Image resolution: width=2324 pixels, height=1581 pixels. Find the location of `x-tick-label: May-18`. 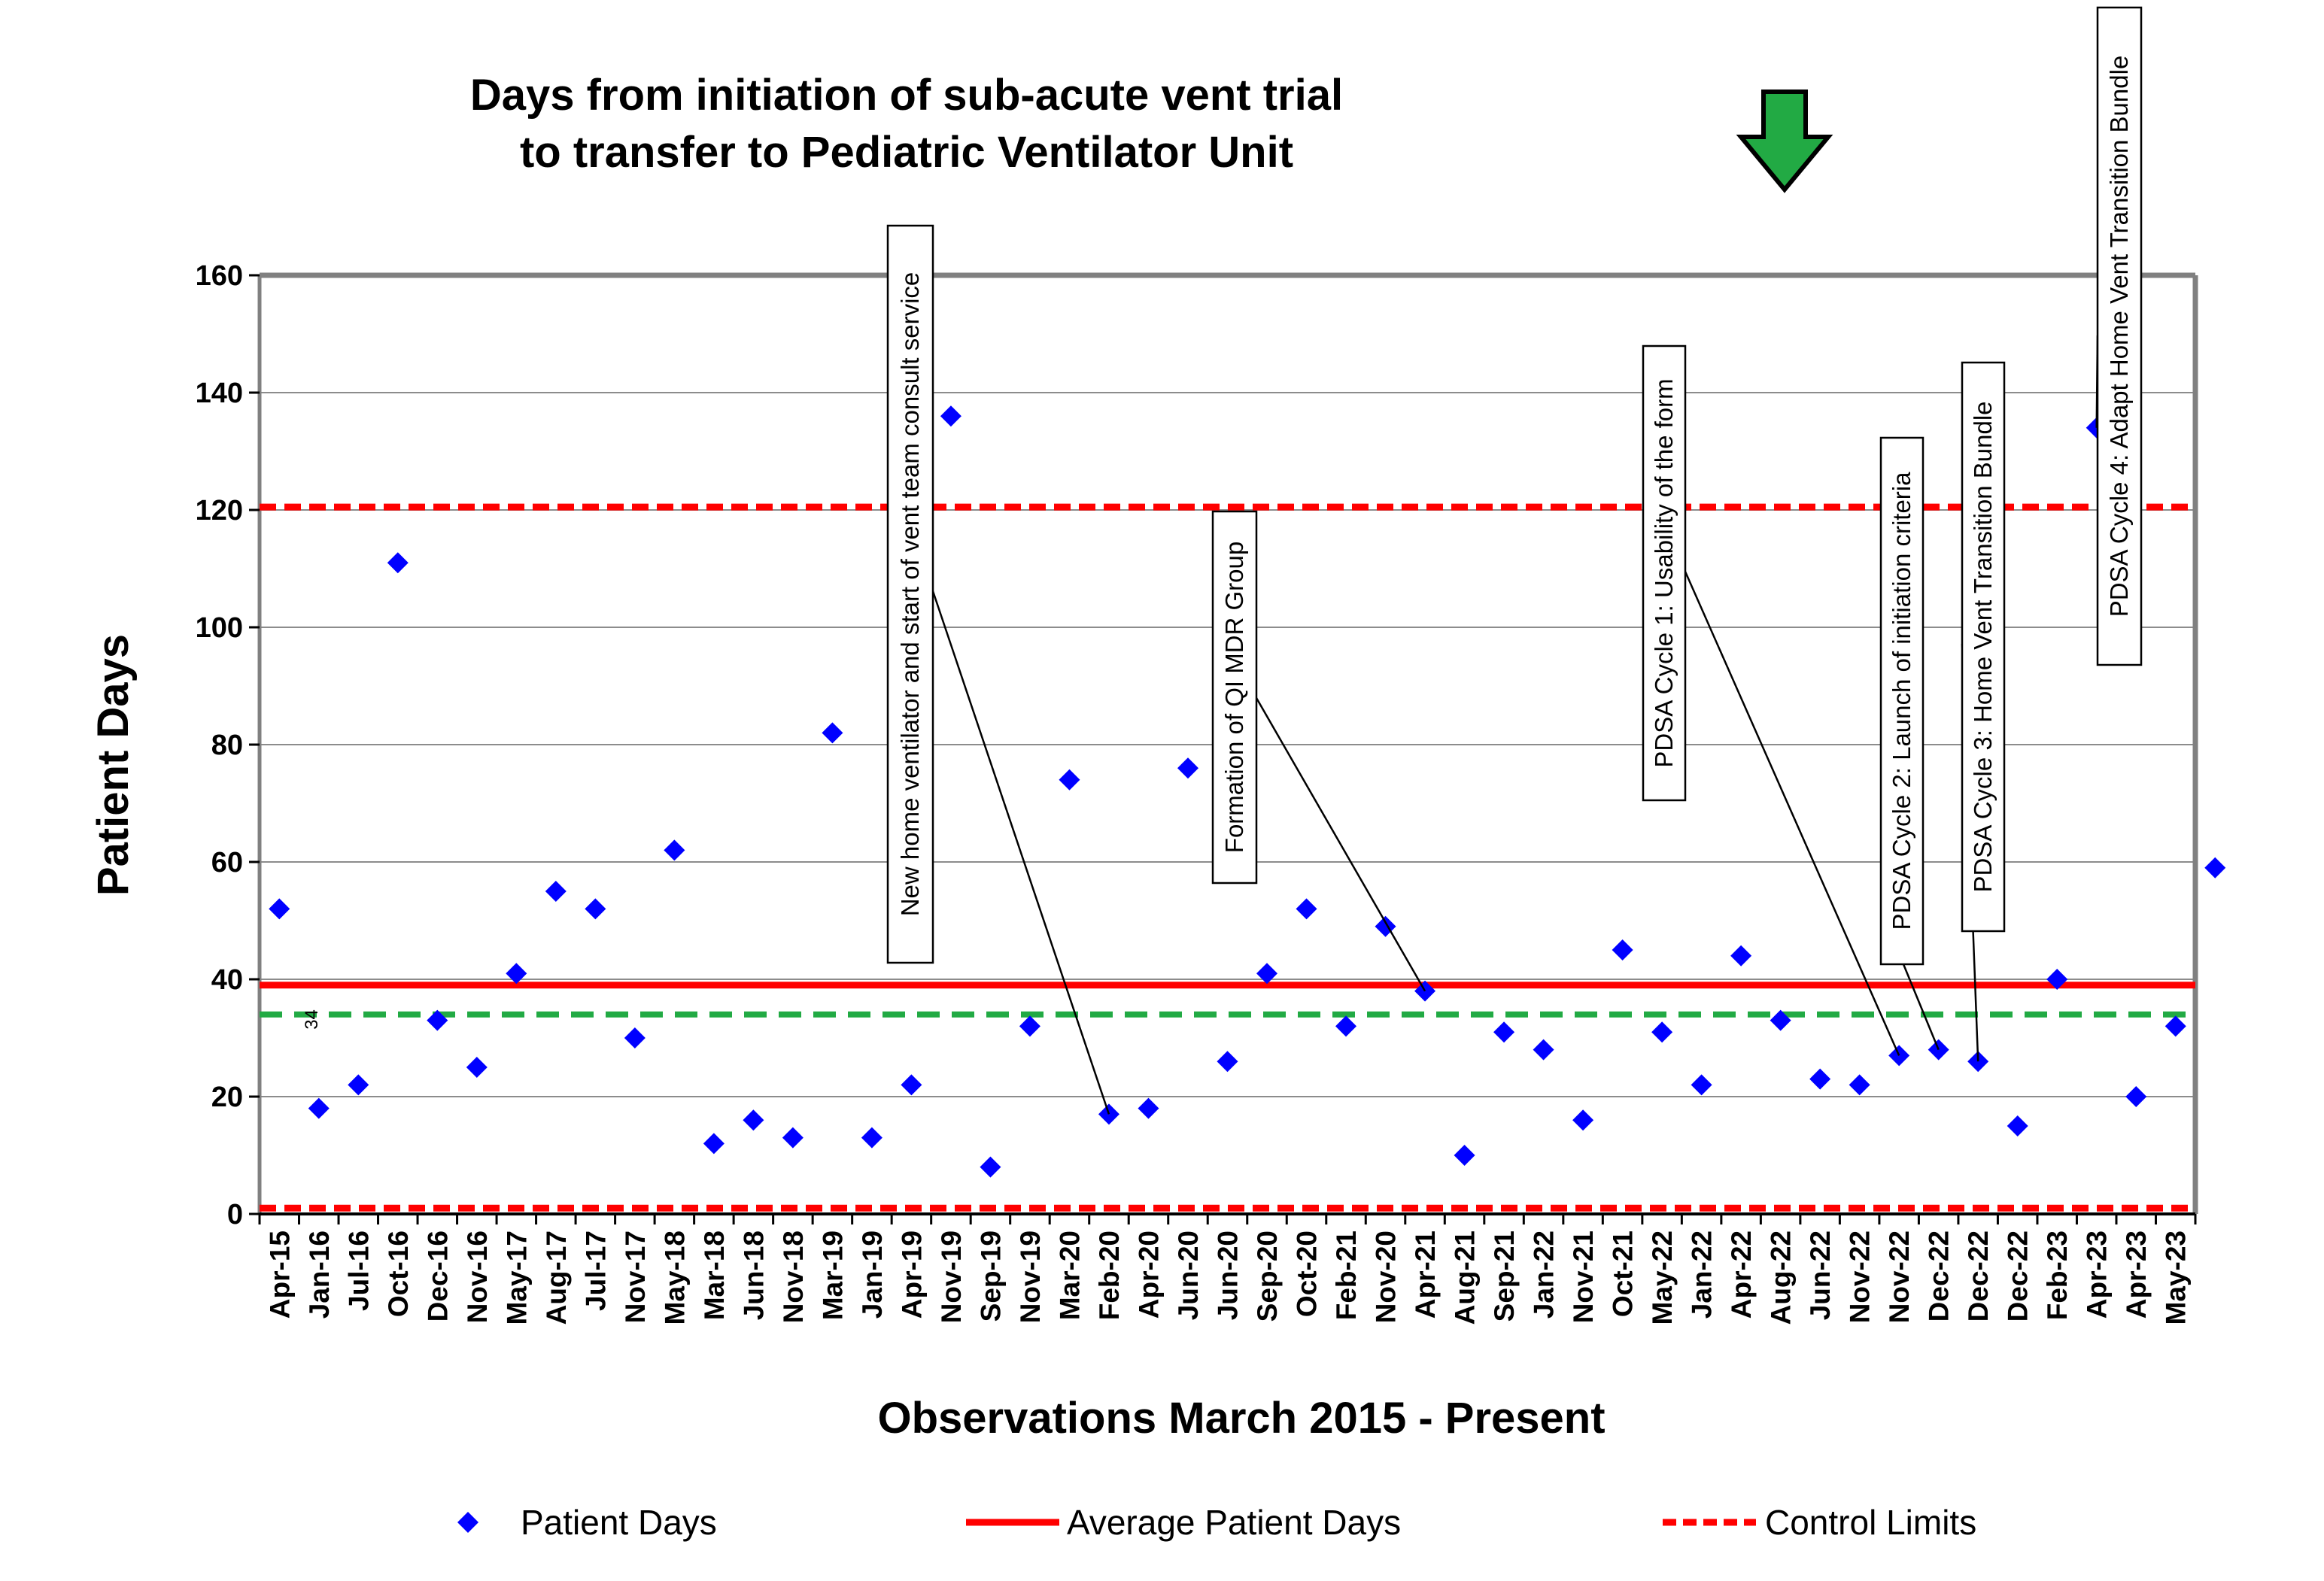

x-tick-label: May-18 is located at coordinates (674, 1278).